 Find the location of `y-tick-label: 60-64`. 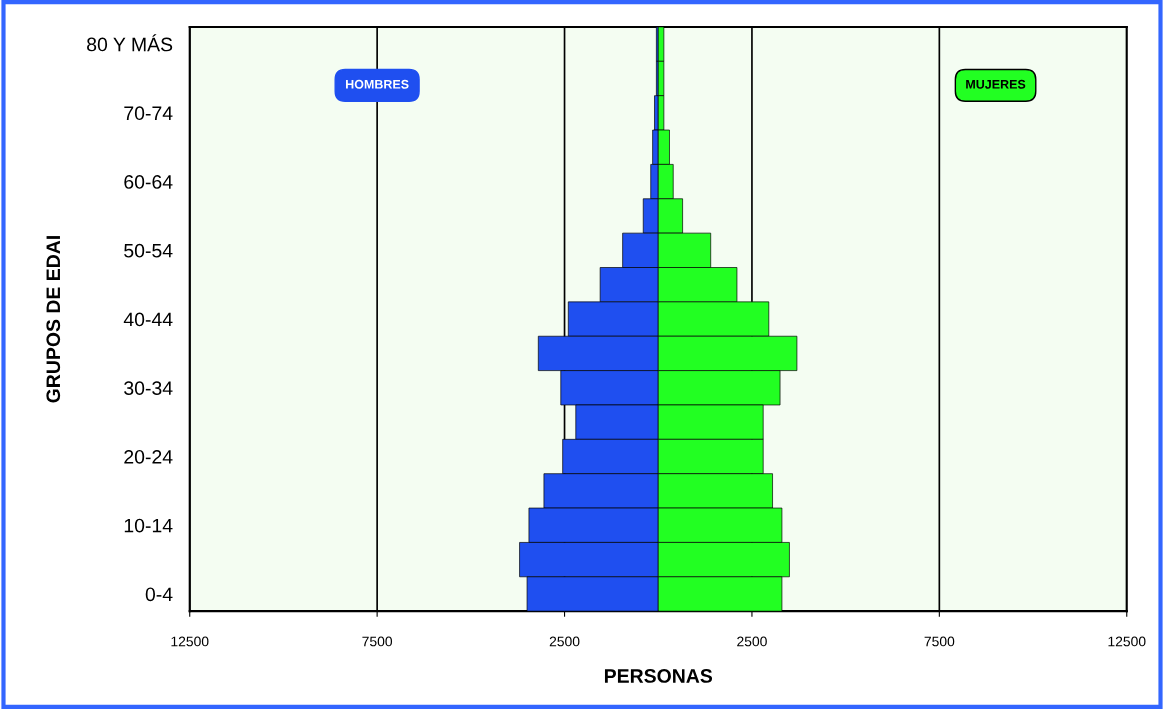

y-tick-label: 60-64 is located at coordinates (148, 182).